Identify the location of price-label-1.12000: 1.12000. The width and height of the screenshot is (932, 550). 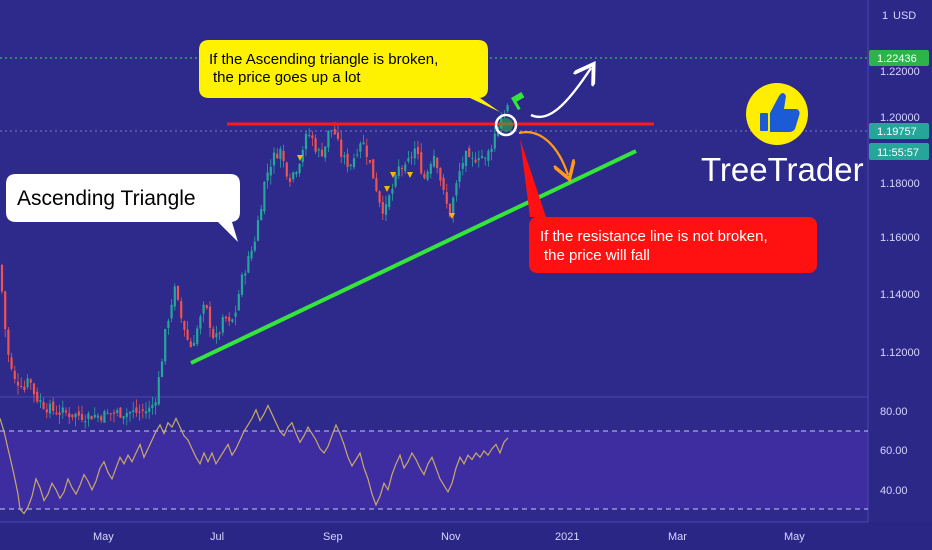
(900, 353).